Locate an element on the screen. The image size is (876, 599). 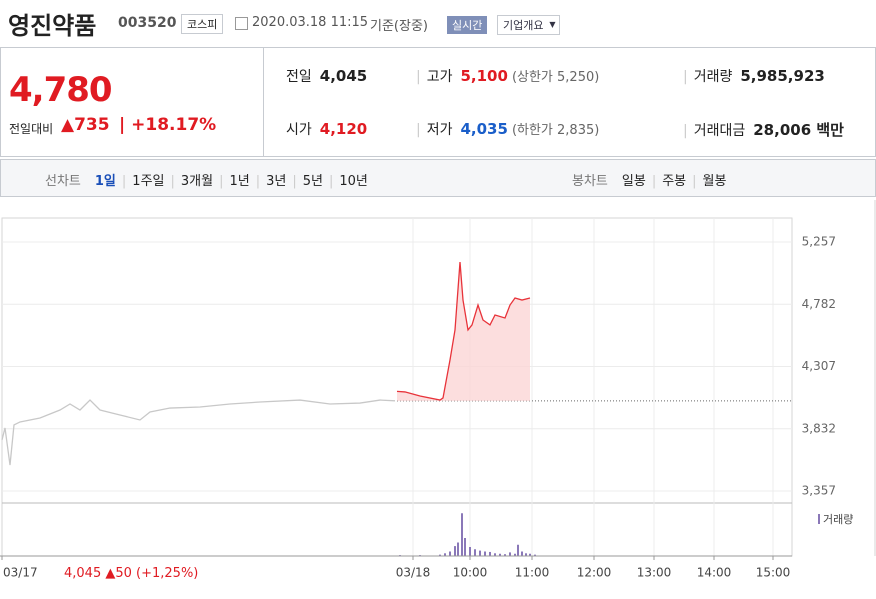
tab: 일봉 is located at coordinates (633, 181).